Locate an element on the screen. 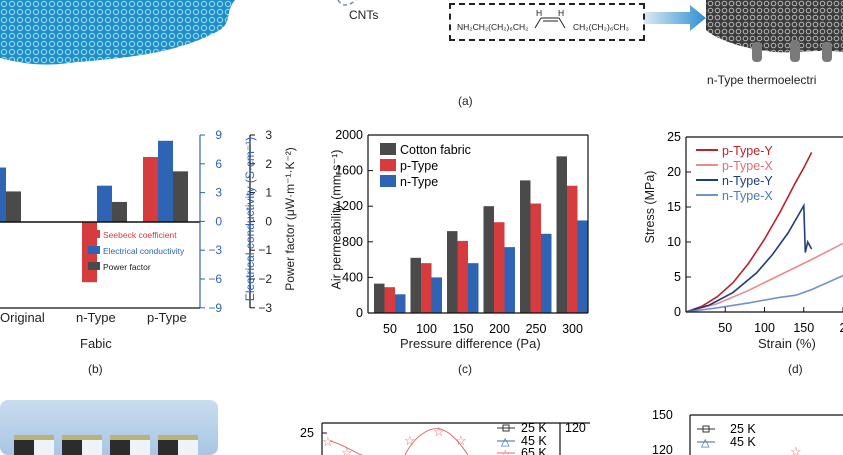  power-factor-tick: −3 is located at coordinates (265, 308).